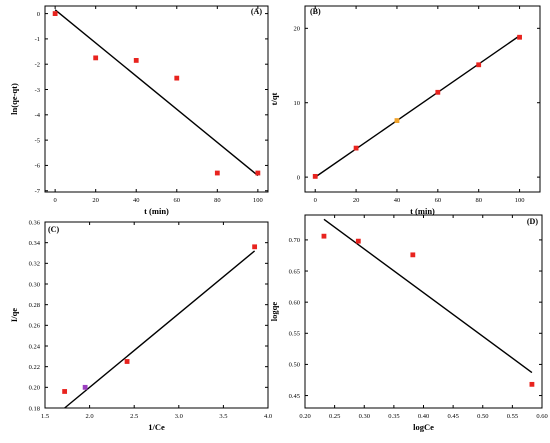 This screenshot has width=550, height=443. What do you see at coordinates (38, 166) in the screenshot?
I see `y-tick-label: -6` at bounding box center [38, 166].